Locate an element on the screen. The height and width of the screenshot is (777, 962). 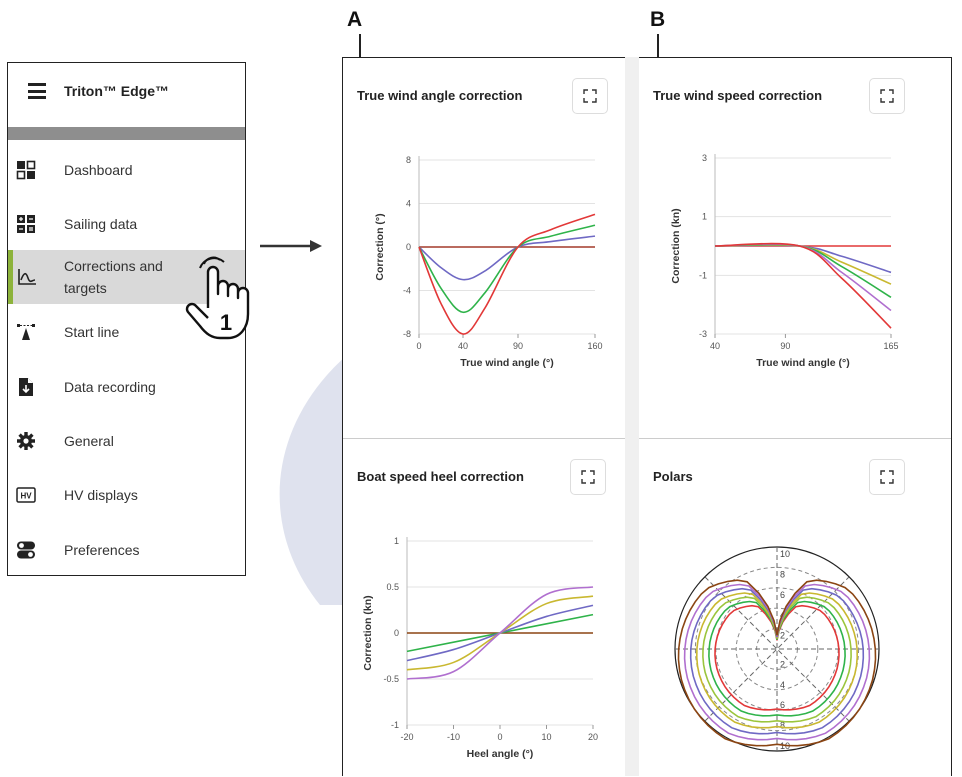
sidebar-divider is located at coordinates (126, 133).